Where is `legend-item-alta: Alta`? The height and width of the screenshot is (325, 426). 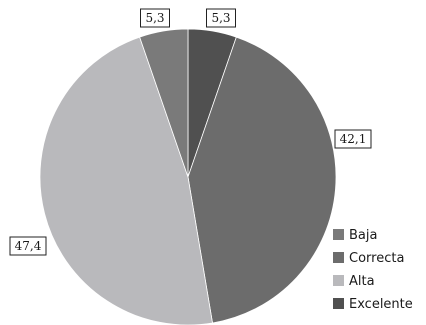 legend-item-alta: Alta is located at coordinates (354, 281).